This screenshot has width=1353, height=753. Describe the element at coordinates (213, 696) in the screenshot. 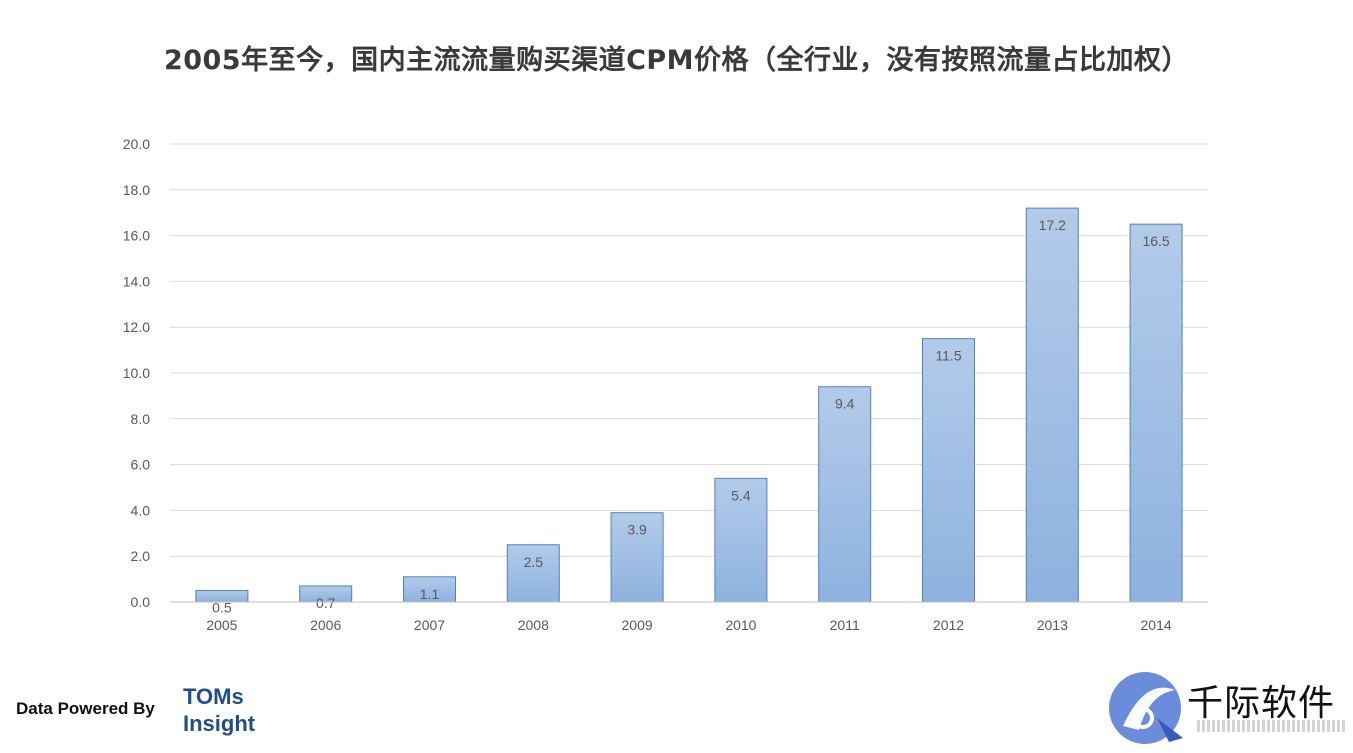

I see `brand-line-1: TOMs` at that location.